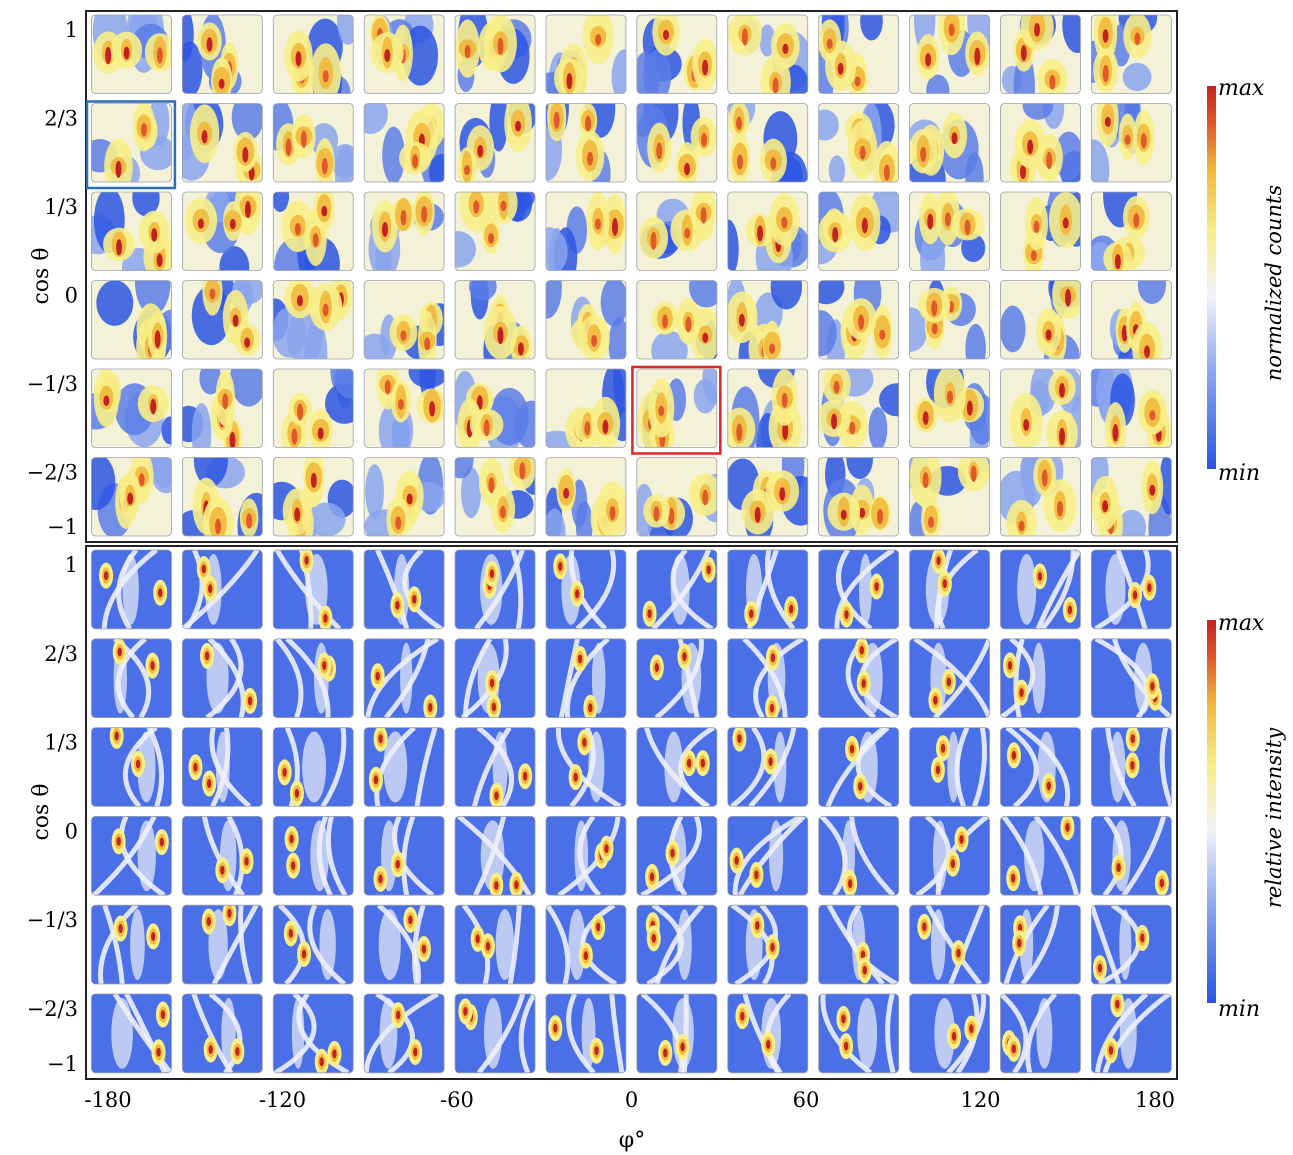 The height and width of the screenshot is (1155, 1293). Describe the element at coordinates (52, 278) in the screenshot. I see `y-ticks-top: 1 2/3 1/3 0 −1/3 −2/3 −1` at that location.